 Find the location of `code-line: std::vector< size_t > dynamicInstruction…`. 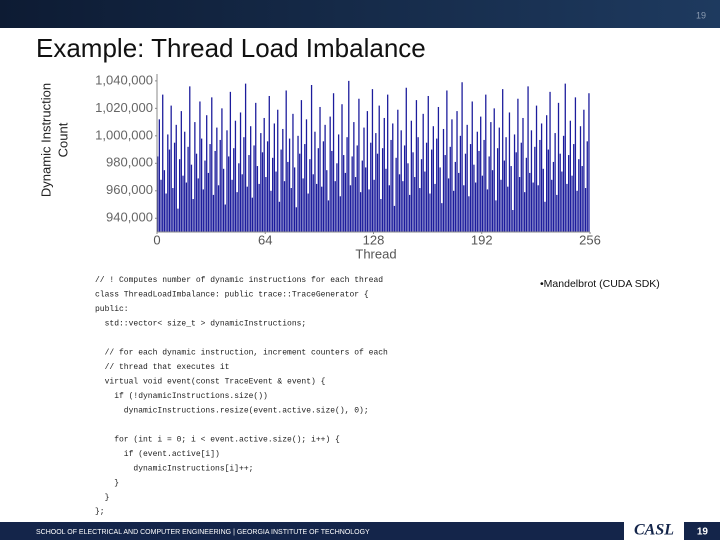

code-line: std::vector< size_t > dynamicInstruction… is located at coordinates (200, 323).